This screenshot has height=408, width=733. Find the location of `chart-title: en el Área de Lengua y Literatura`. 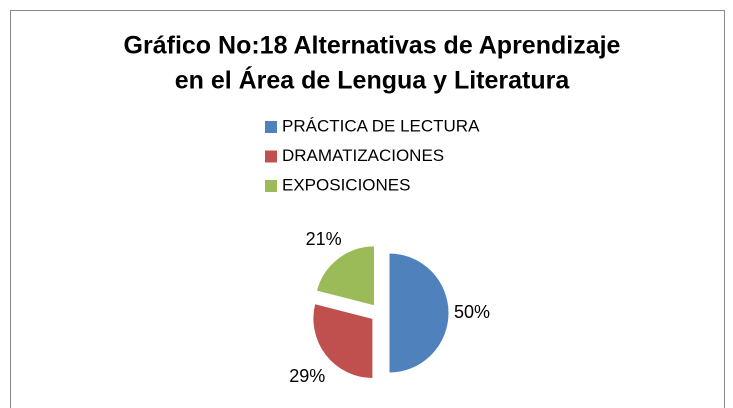

chart-title: en el Área de Lengua y Literatura is located at coordinates (373, 80).